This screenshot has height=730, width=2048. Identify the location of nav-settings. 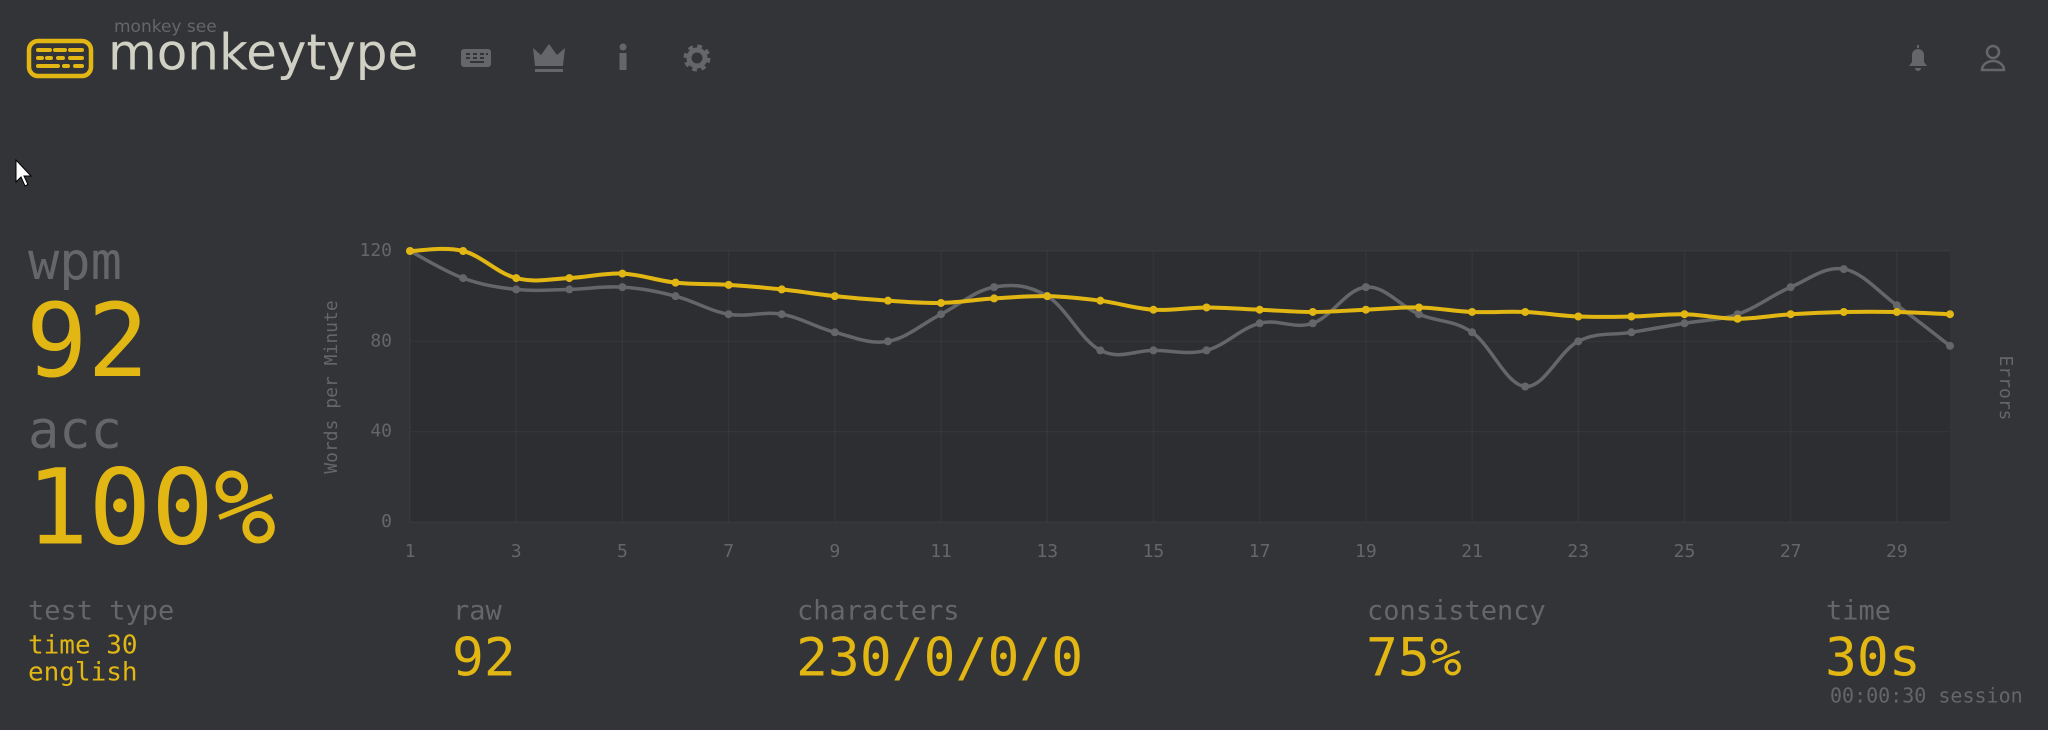
(697, 58).